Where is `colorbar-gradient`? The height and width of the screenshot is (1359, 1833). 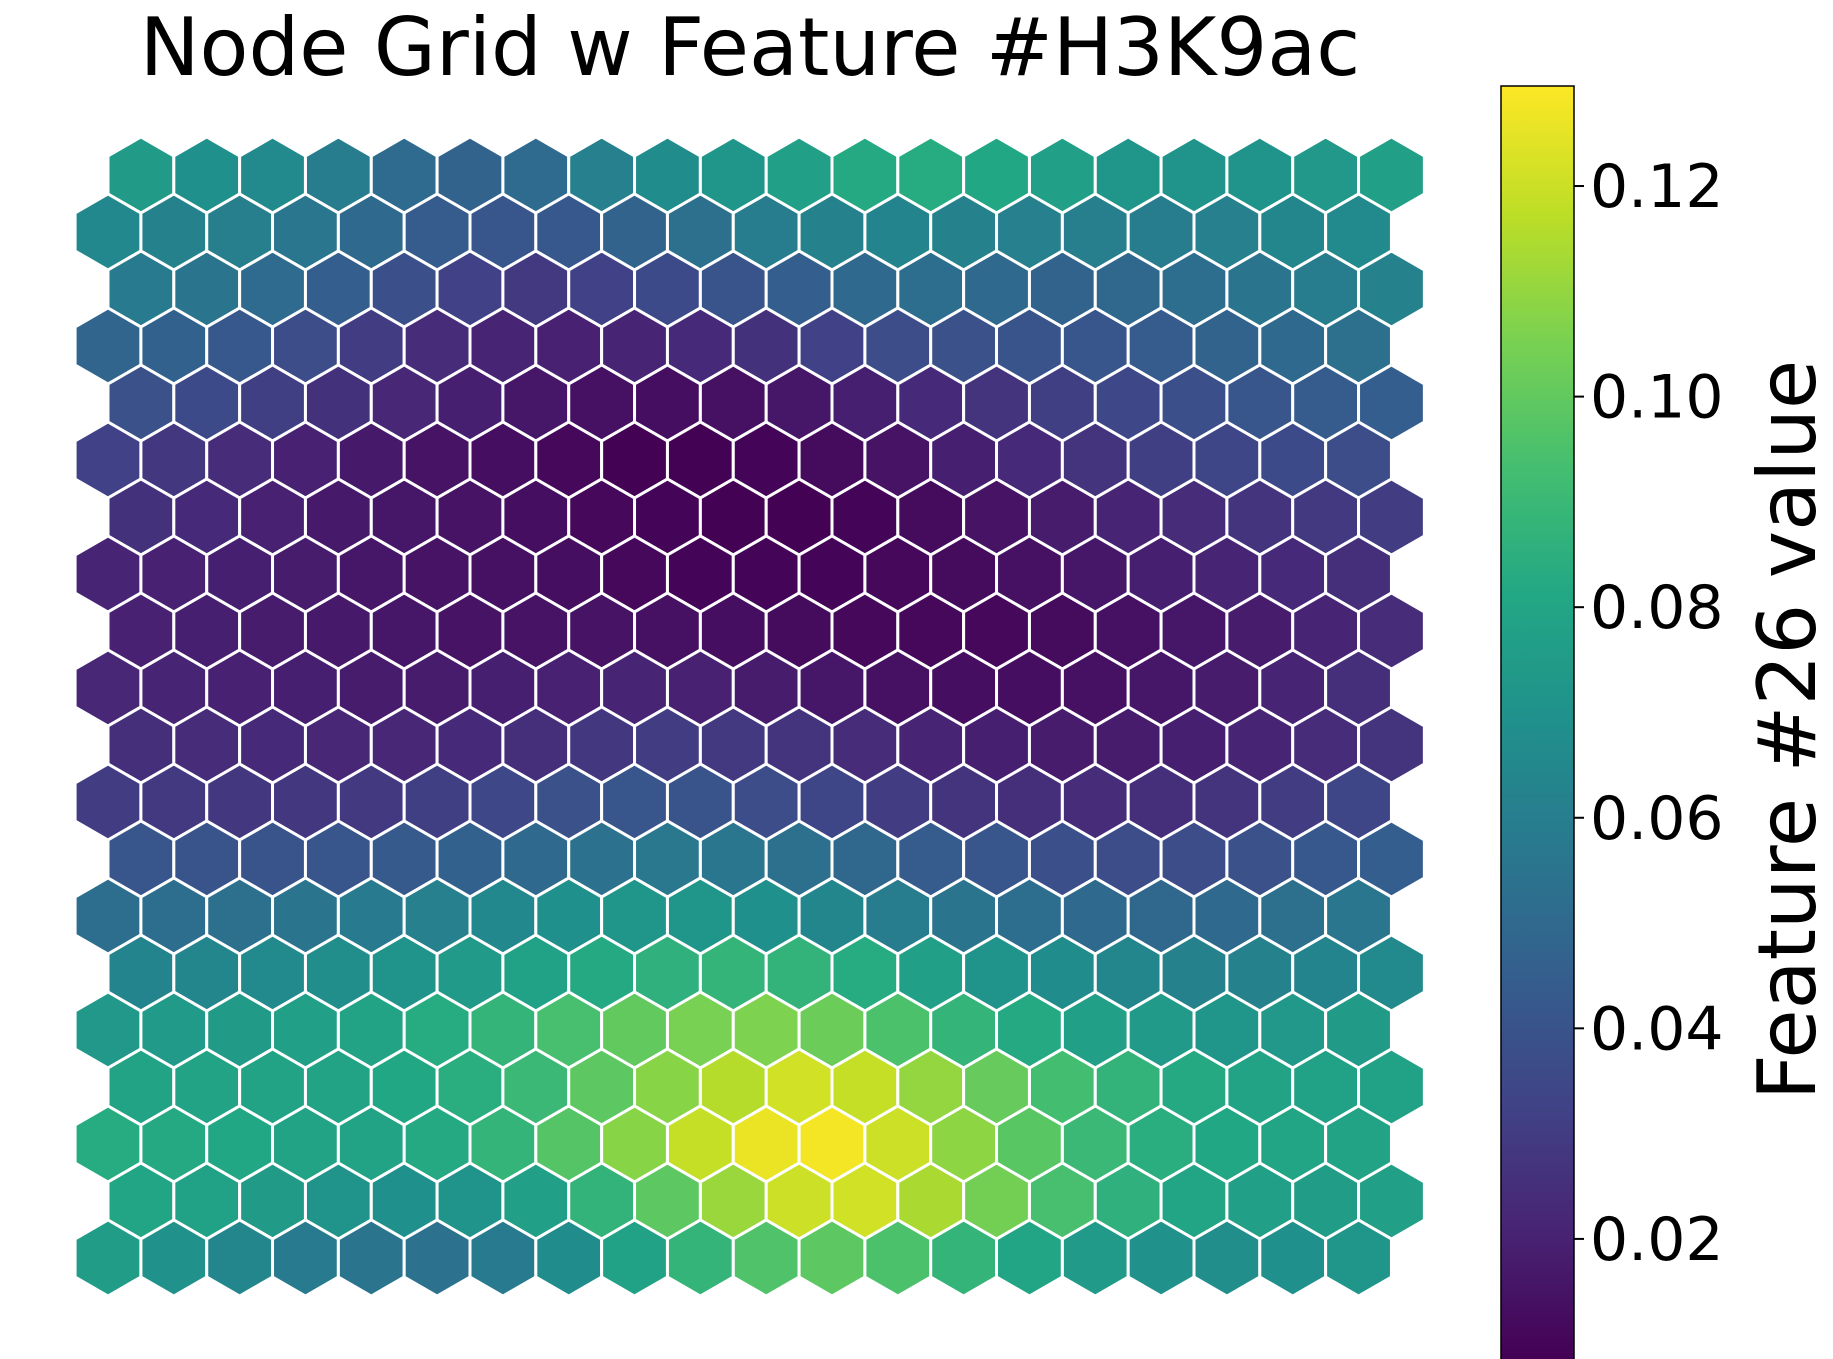
colorbar-gradient is located at coordinates (1537, 722).